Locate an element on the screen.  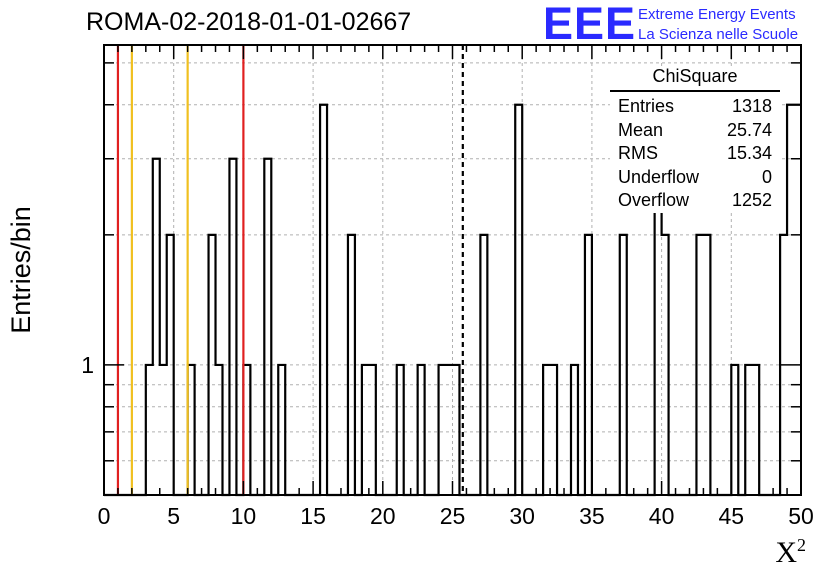
x-tick-label: 45 is located at coordinates (732, 516).